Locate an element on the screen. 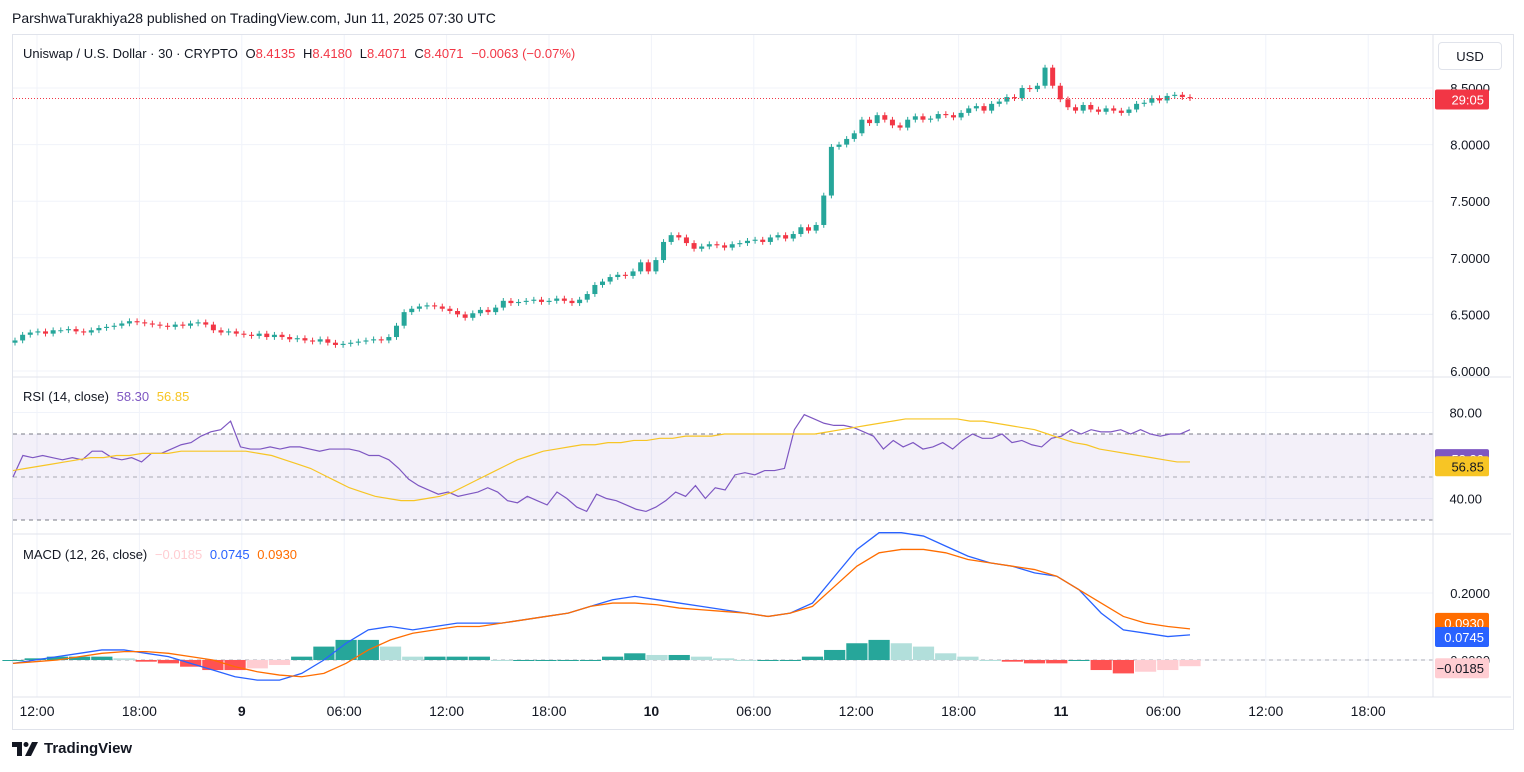 The height and width of the screenshot is (772, 1524). currency-button: USD is located at coordinates (1470, 56).